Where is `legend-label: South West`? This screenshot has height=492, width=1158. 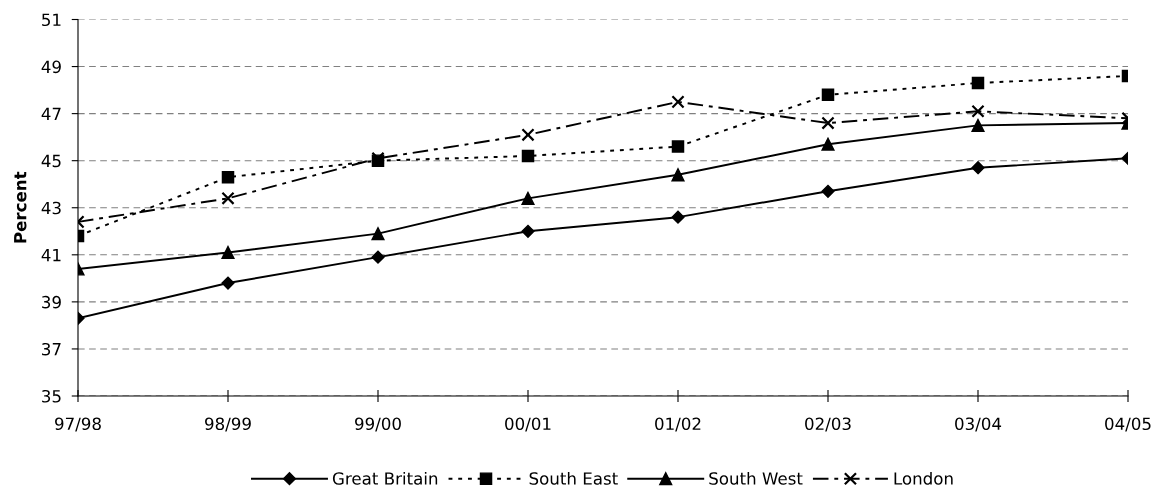
legend-label: South West is located at coordinates (756, 478).